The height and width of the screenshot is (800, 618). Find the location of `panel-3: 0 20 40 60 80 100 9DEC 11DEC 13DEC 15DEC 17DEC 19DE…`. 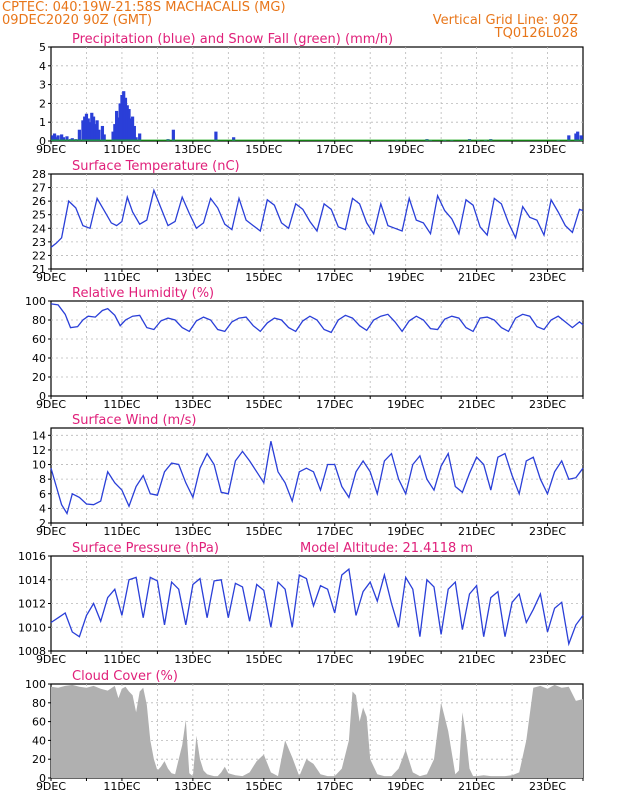

panel-3: 0 20 40 60 80 100 9DEC 11DEC 13DEC 15DEC 17DEC 19DE… is located at coordinates (304, 348).